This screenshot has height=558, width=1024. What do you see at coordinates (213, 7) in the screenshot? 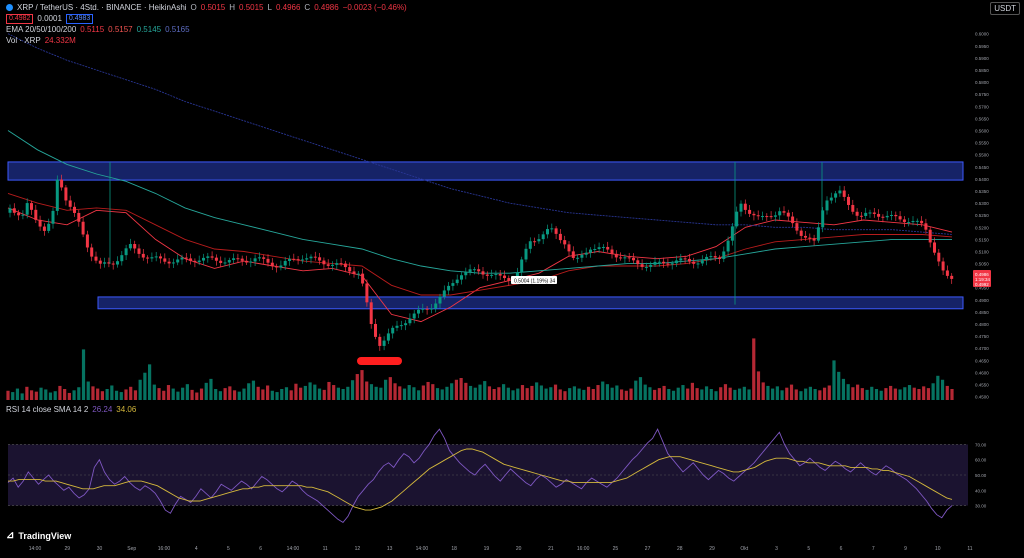
I see `ohlc-open: 0.5015` at bounding box center [213, 7].